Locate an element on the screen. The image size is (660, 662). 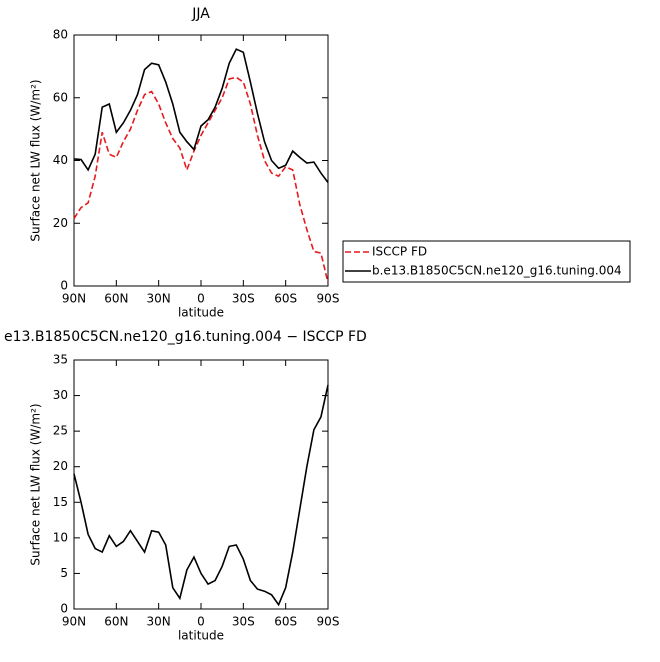
legend-label: b.e13.B1850C5CN.ne120_g16.tuning.004 is located at coordinates (497, 271).